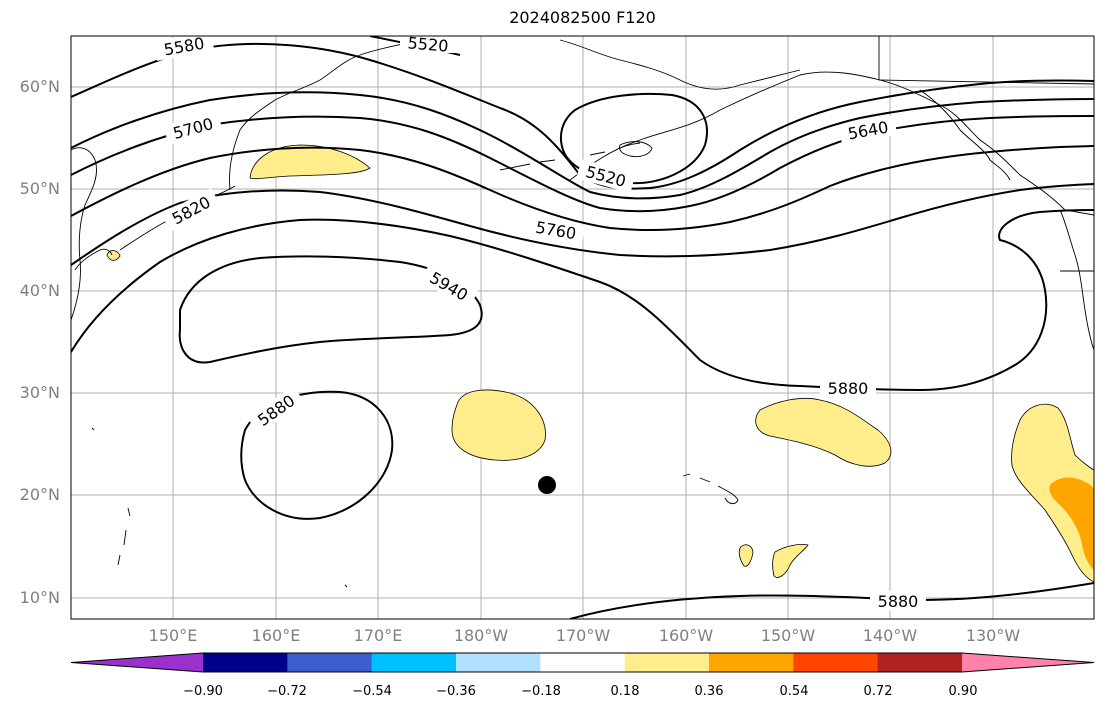 Image resolution: width=1105 pixels, height=712 pixels. Describe the element at coordinates (848, 388) in the screenshot. I see `contour-label-5880-right: 5880` at that location.